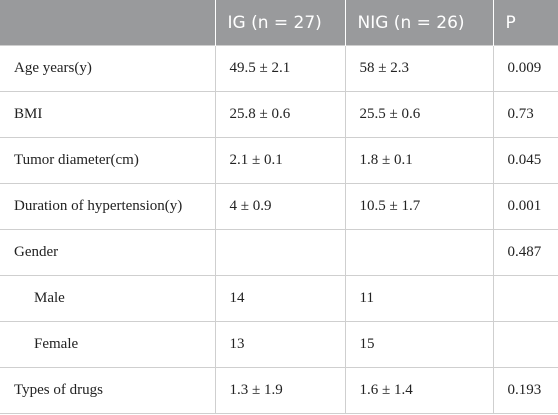 This screenshot has width=558, height=415. I want to click on table-row: Male 14 11, so click(279, 298).